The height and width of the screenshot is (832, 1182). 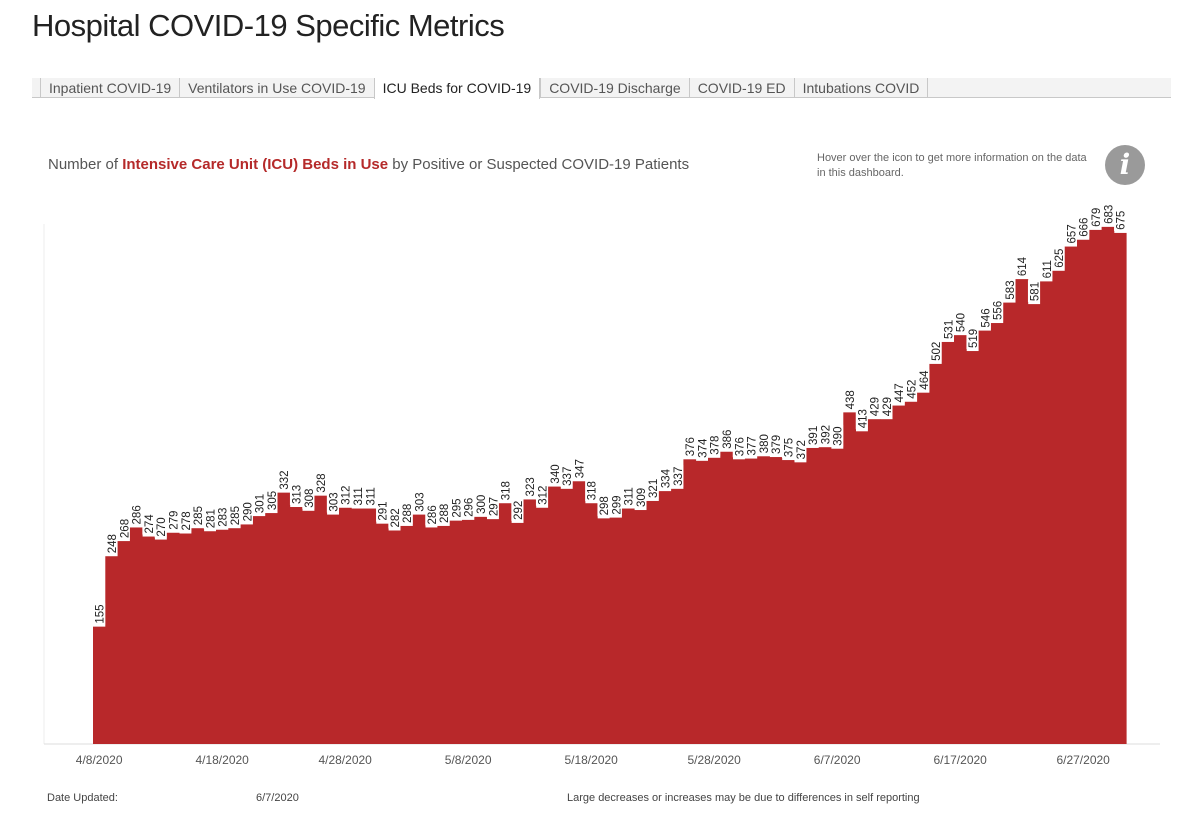 What do you see at coordinates (800, 449) in the screenshot?
I see `data-label-bg` at bounding box center [800, 449].